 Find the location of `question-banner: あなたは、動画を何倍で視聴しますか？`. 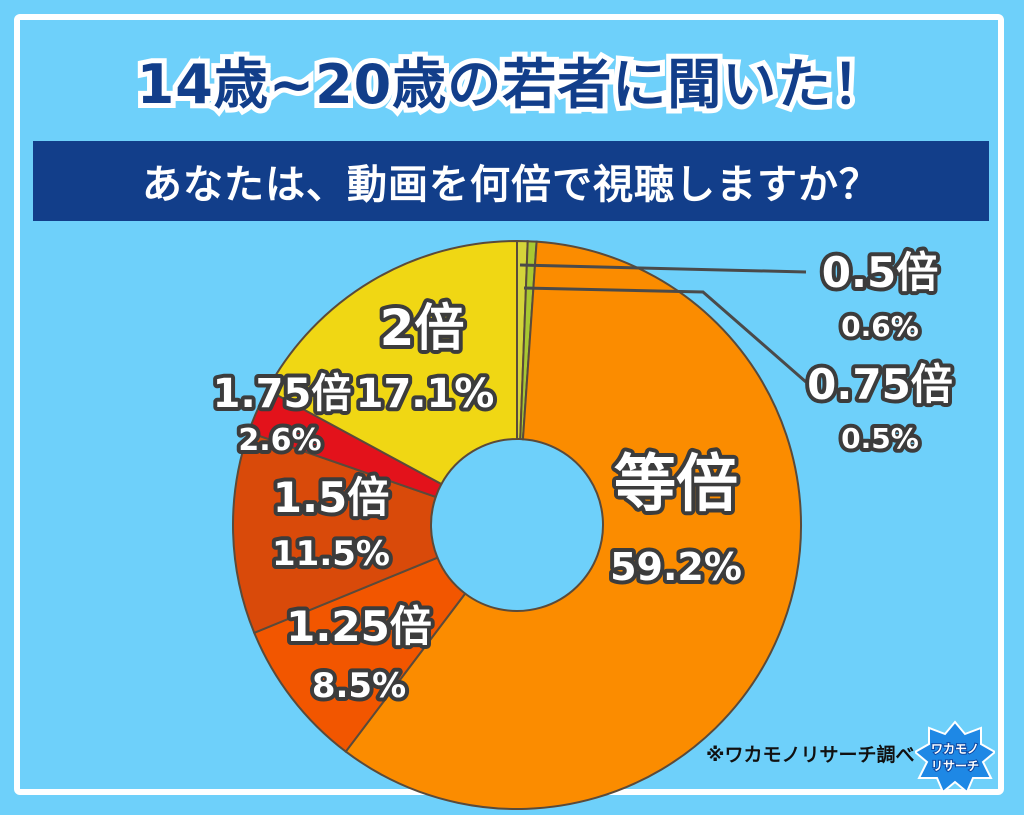

question-banner: あなたは、動画を何倍で視聴しますか？ is located at coordinates (511, 181).